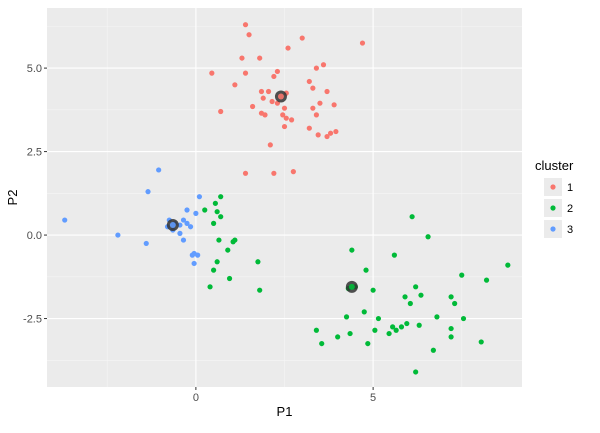 The width and height of the screenshot is (600, 433). Describe the element at coordinates (554, 165) in the screenshot. I see `legend-title: cluster` at that location.